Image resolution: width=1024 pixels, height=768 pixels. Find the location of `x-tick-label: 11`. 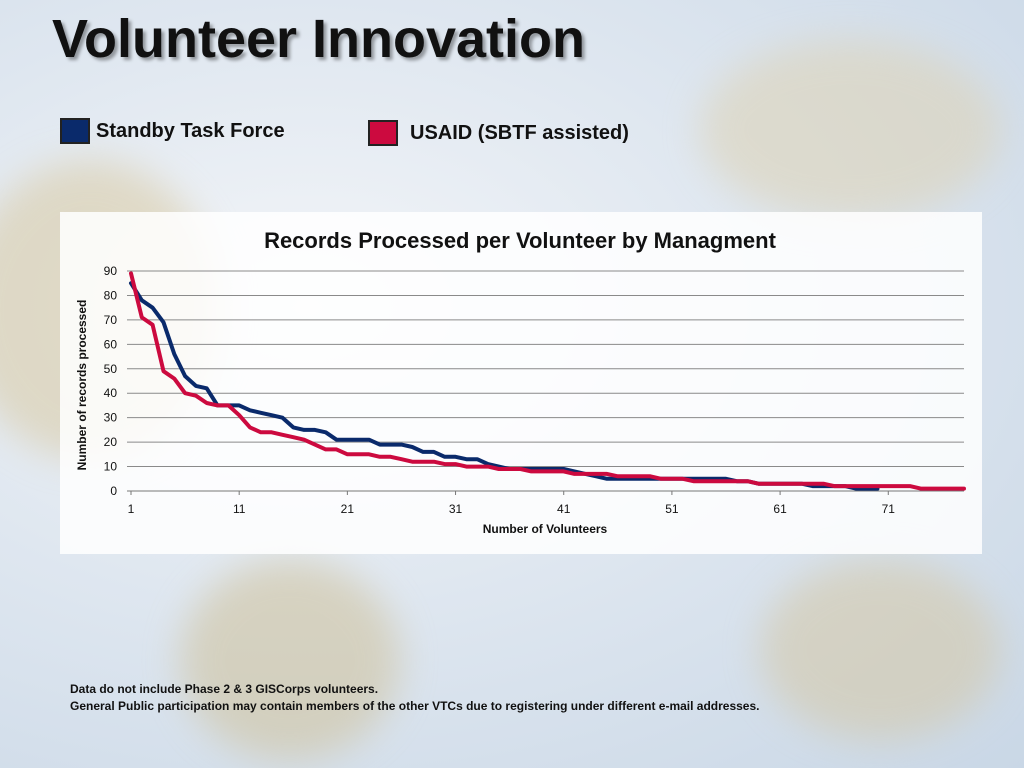

x-tick-label: 11 is located at coordinates (239, 509).